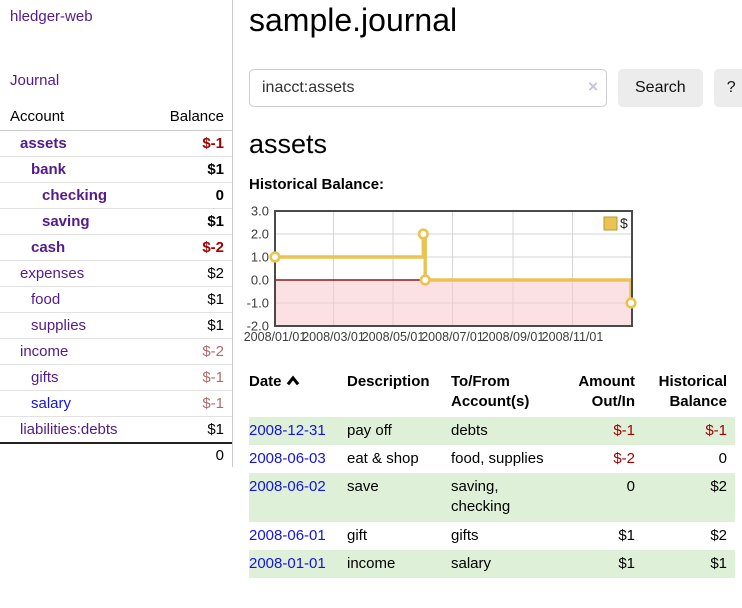 The width and height of the screenshot is (742, 608). I want to click on transaction-date-cell: 2008-06-03, so click(298, 459).